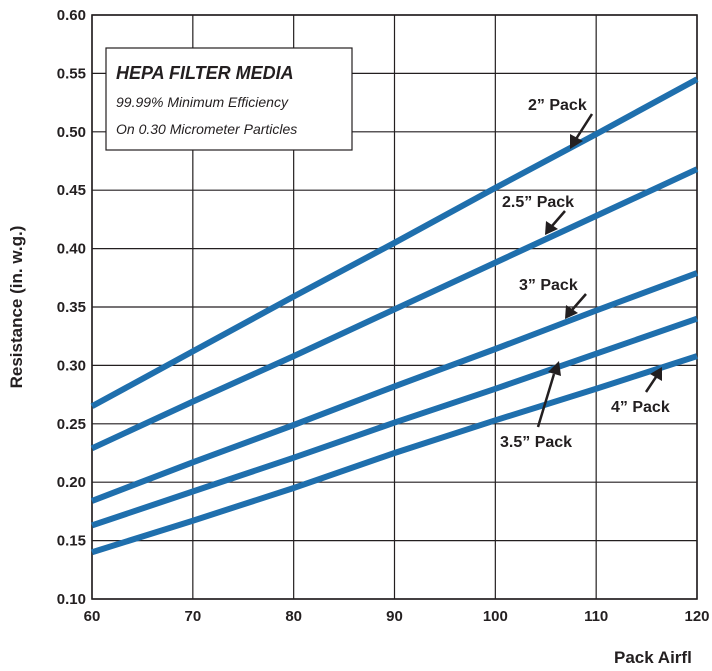 The width and height of the screenshot is (712, 671). Describe the element at coordinates (536, 442) in the screenshot. I see `series-label-3-5-pack: 3.5” Pack` at that location.